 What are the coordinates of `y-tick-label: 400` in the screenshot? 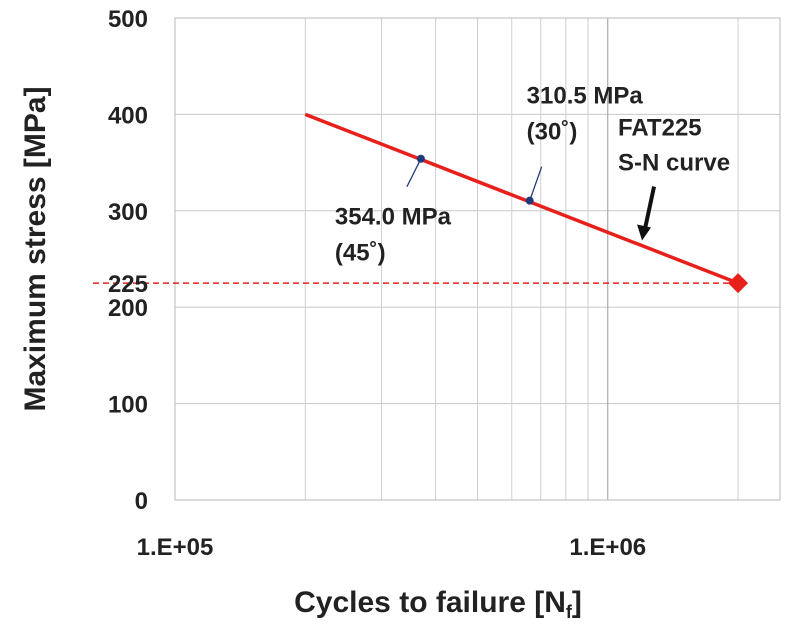 It's located at (128, 115).